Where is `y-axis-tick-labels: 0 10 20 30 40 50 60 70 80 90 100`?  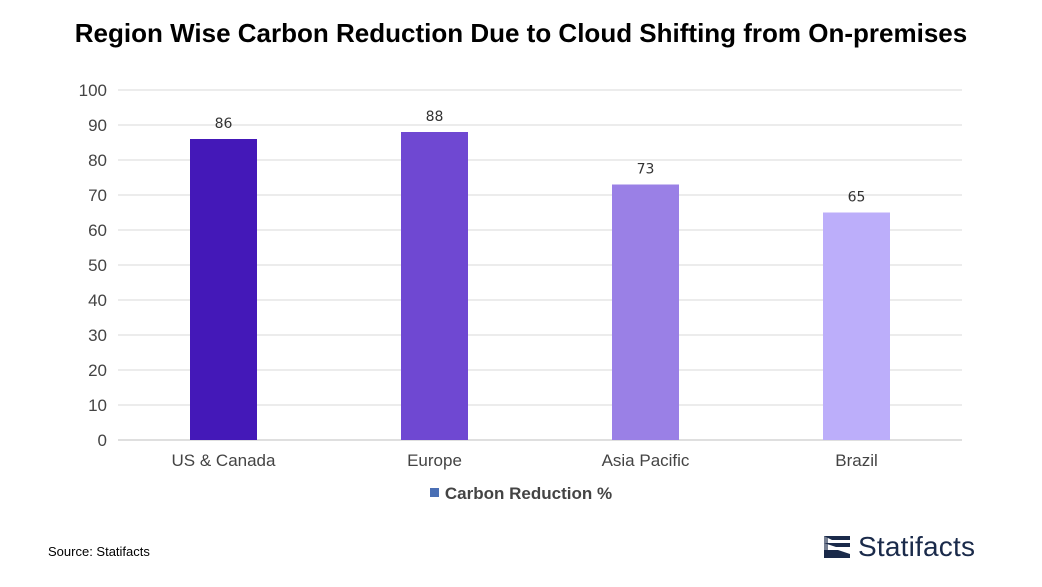 y-axis-tick-labels: 0 10 20 30 40 50 60 70 80 90 100 is located at coordinates (93, 265).